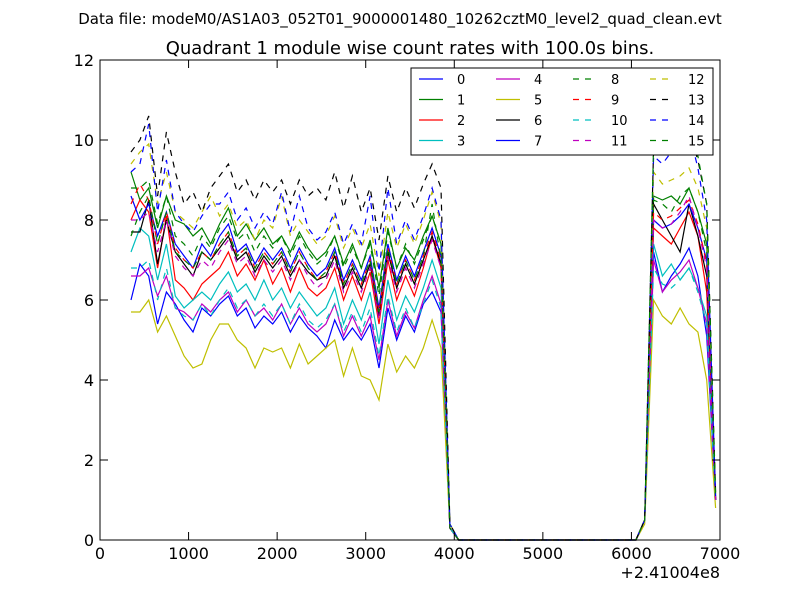 Image resolution: width=800 pixels, height=600 pixels. I want to click on legend-label-3: 3, so click(461, 142).